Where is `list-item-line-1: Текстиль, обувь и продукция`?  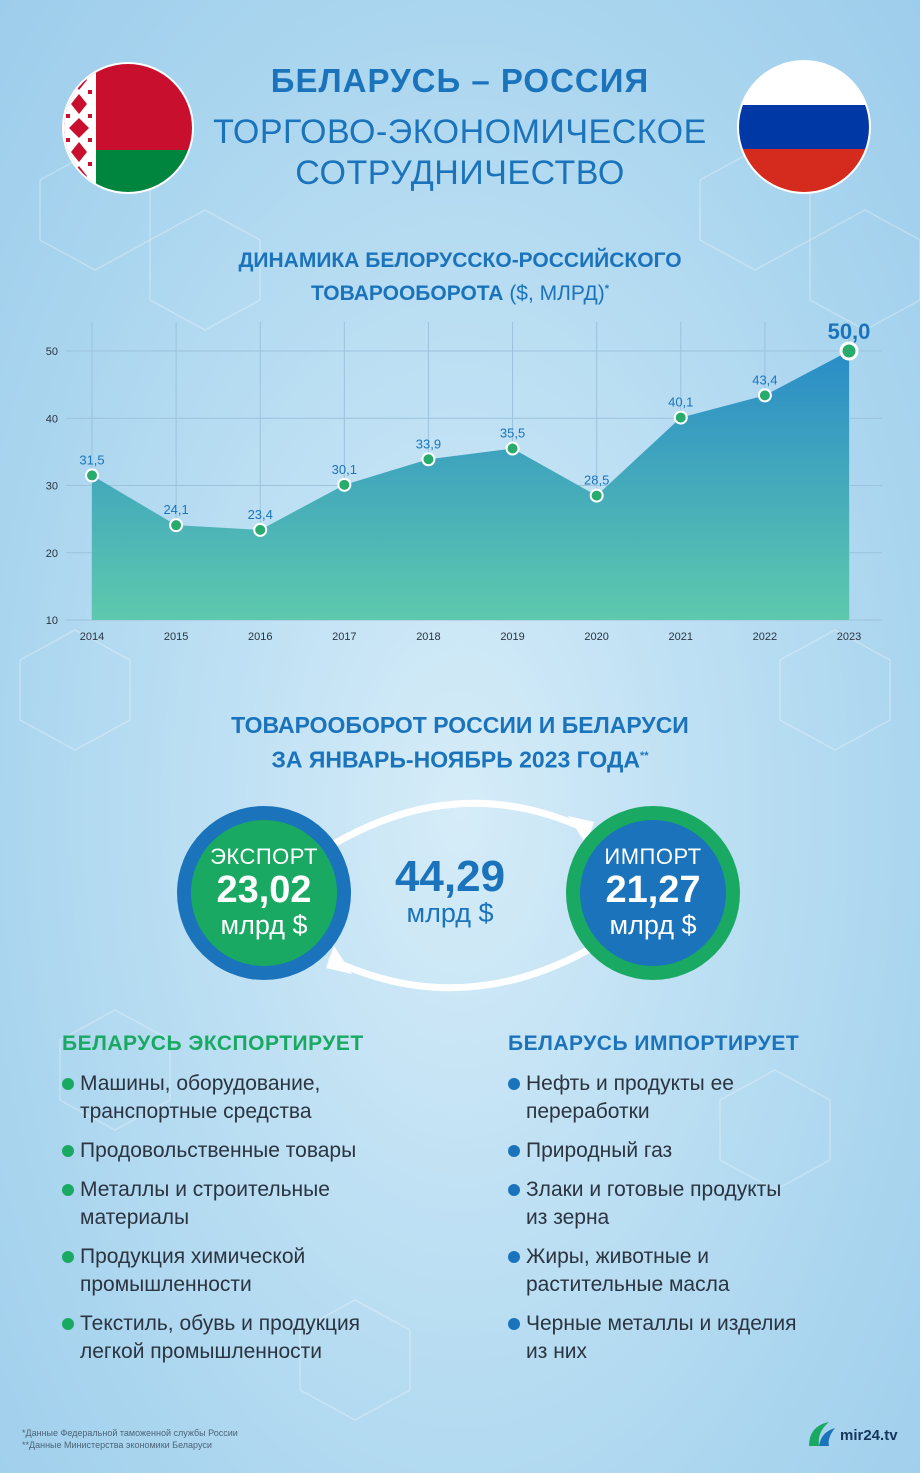 list-item-line-1: Текстиль, обувь и продукция is located at coordinates (220, 1323).